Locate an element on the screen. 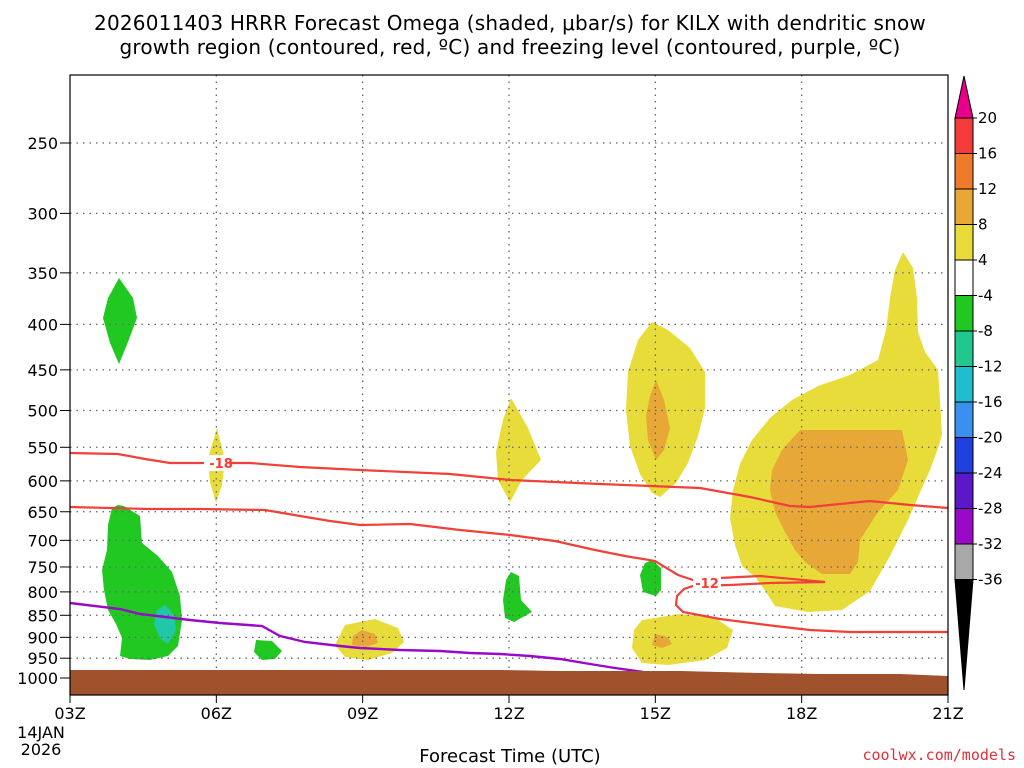  omega-yellow-region-12z is located at coordinates (518, 450).